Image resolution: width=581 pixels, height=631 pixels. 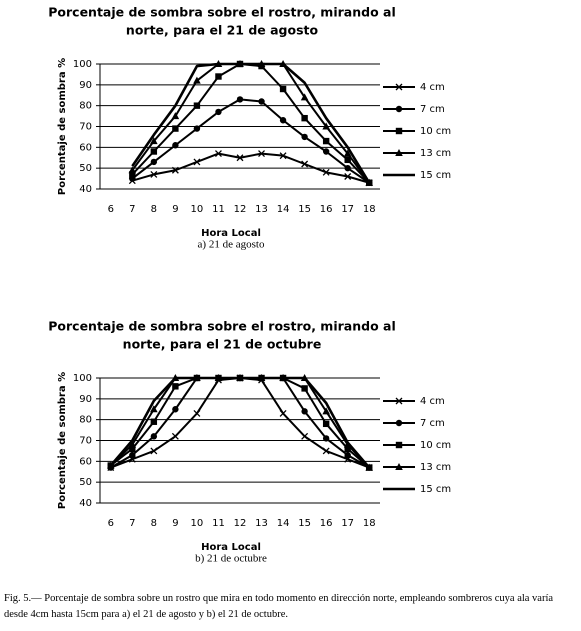 What do you see at coordinates (347, 209) in the screenshot?
I see `x-tick-label: 17` at bounding box center [347, 209].